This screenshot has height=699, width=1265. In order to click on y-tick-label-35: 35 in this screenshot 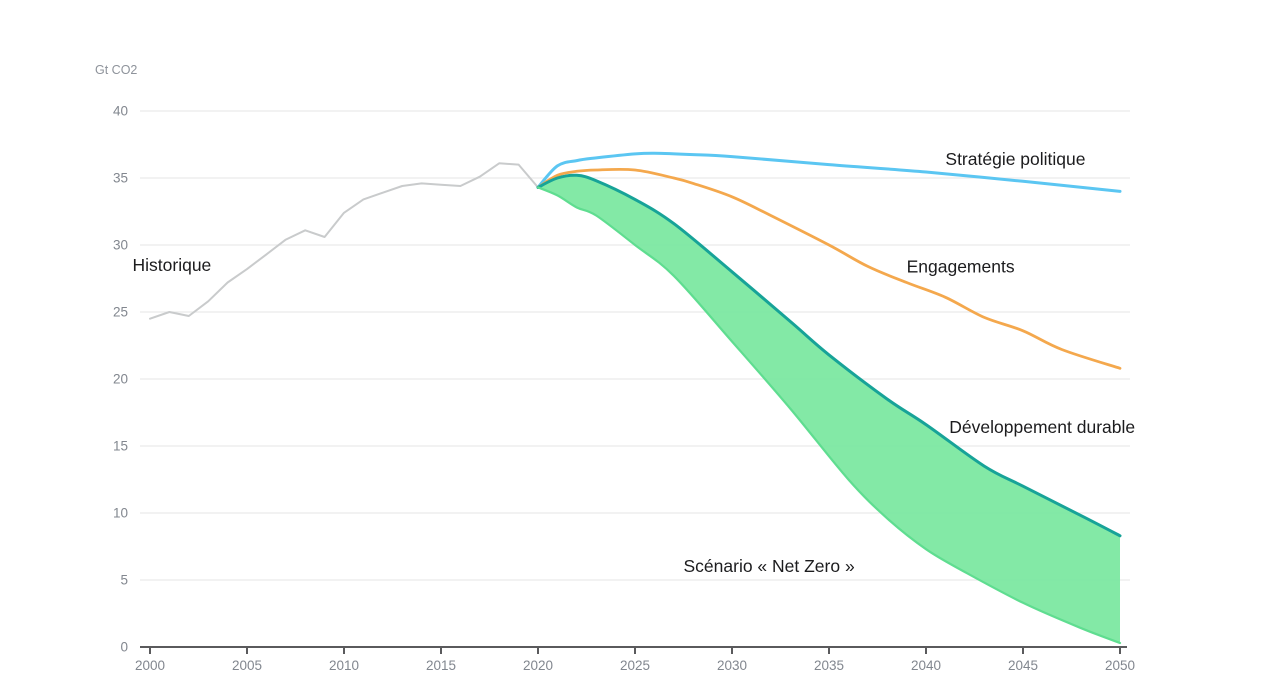, I will do `click(120, 178)`.